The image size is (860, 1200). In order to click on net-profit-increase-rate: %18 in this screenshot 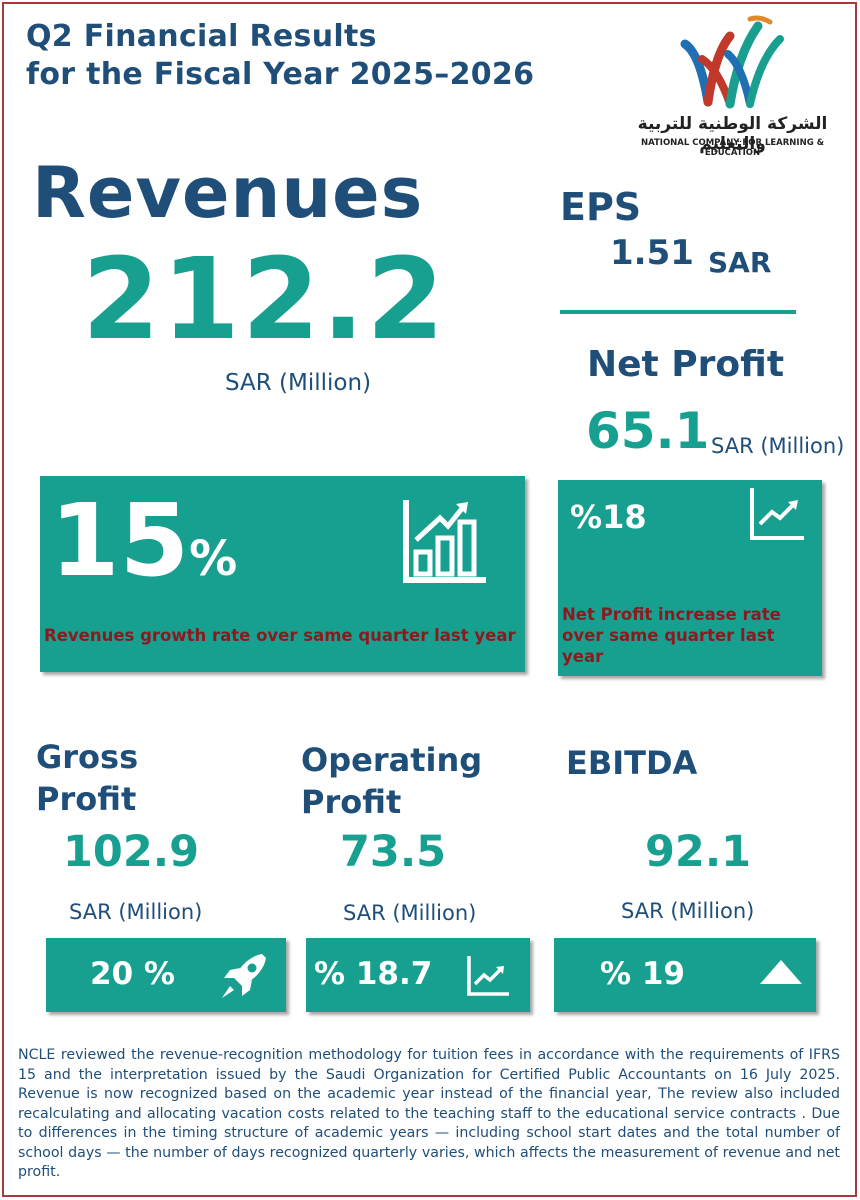, I will do `click(608, 517)`.